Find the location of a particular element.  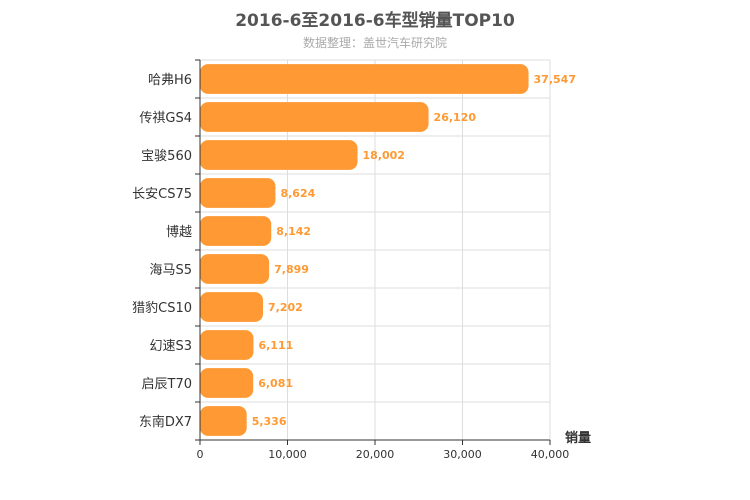

x-tick-label: 20,000 is located at coordinates (375, 454).